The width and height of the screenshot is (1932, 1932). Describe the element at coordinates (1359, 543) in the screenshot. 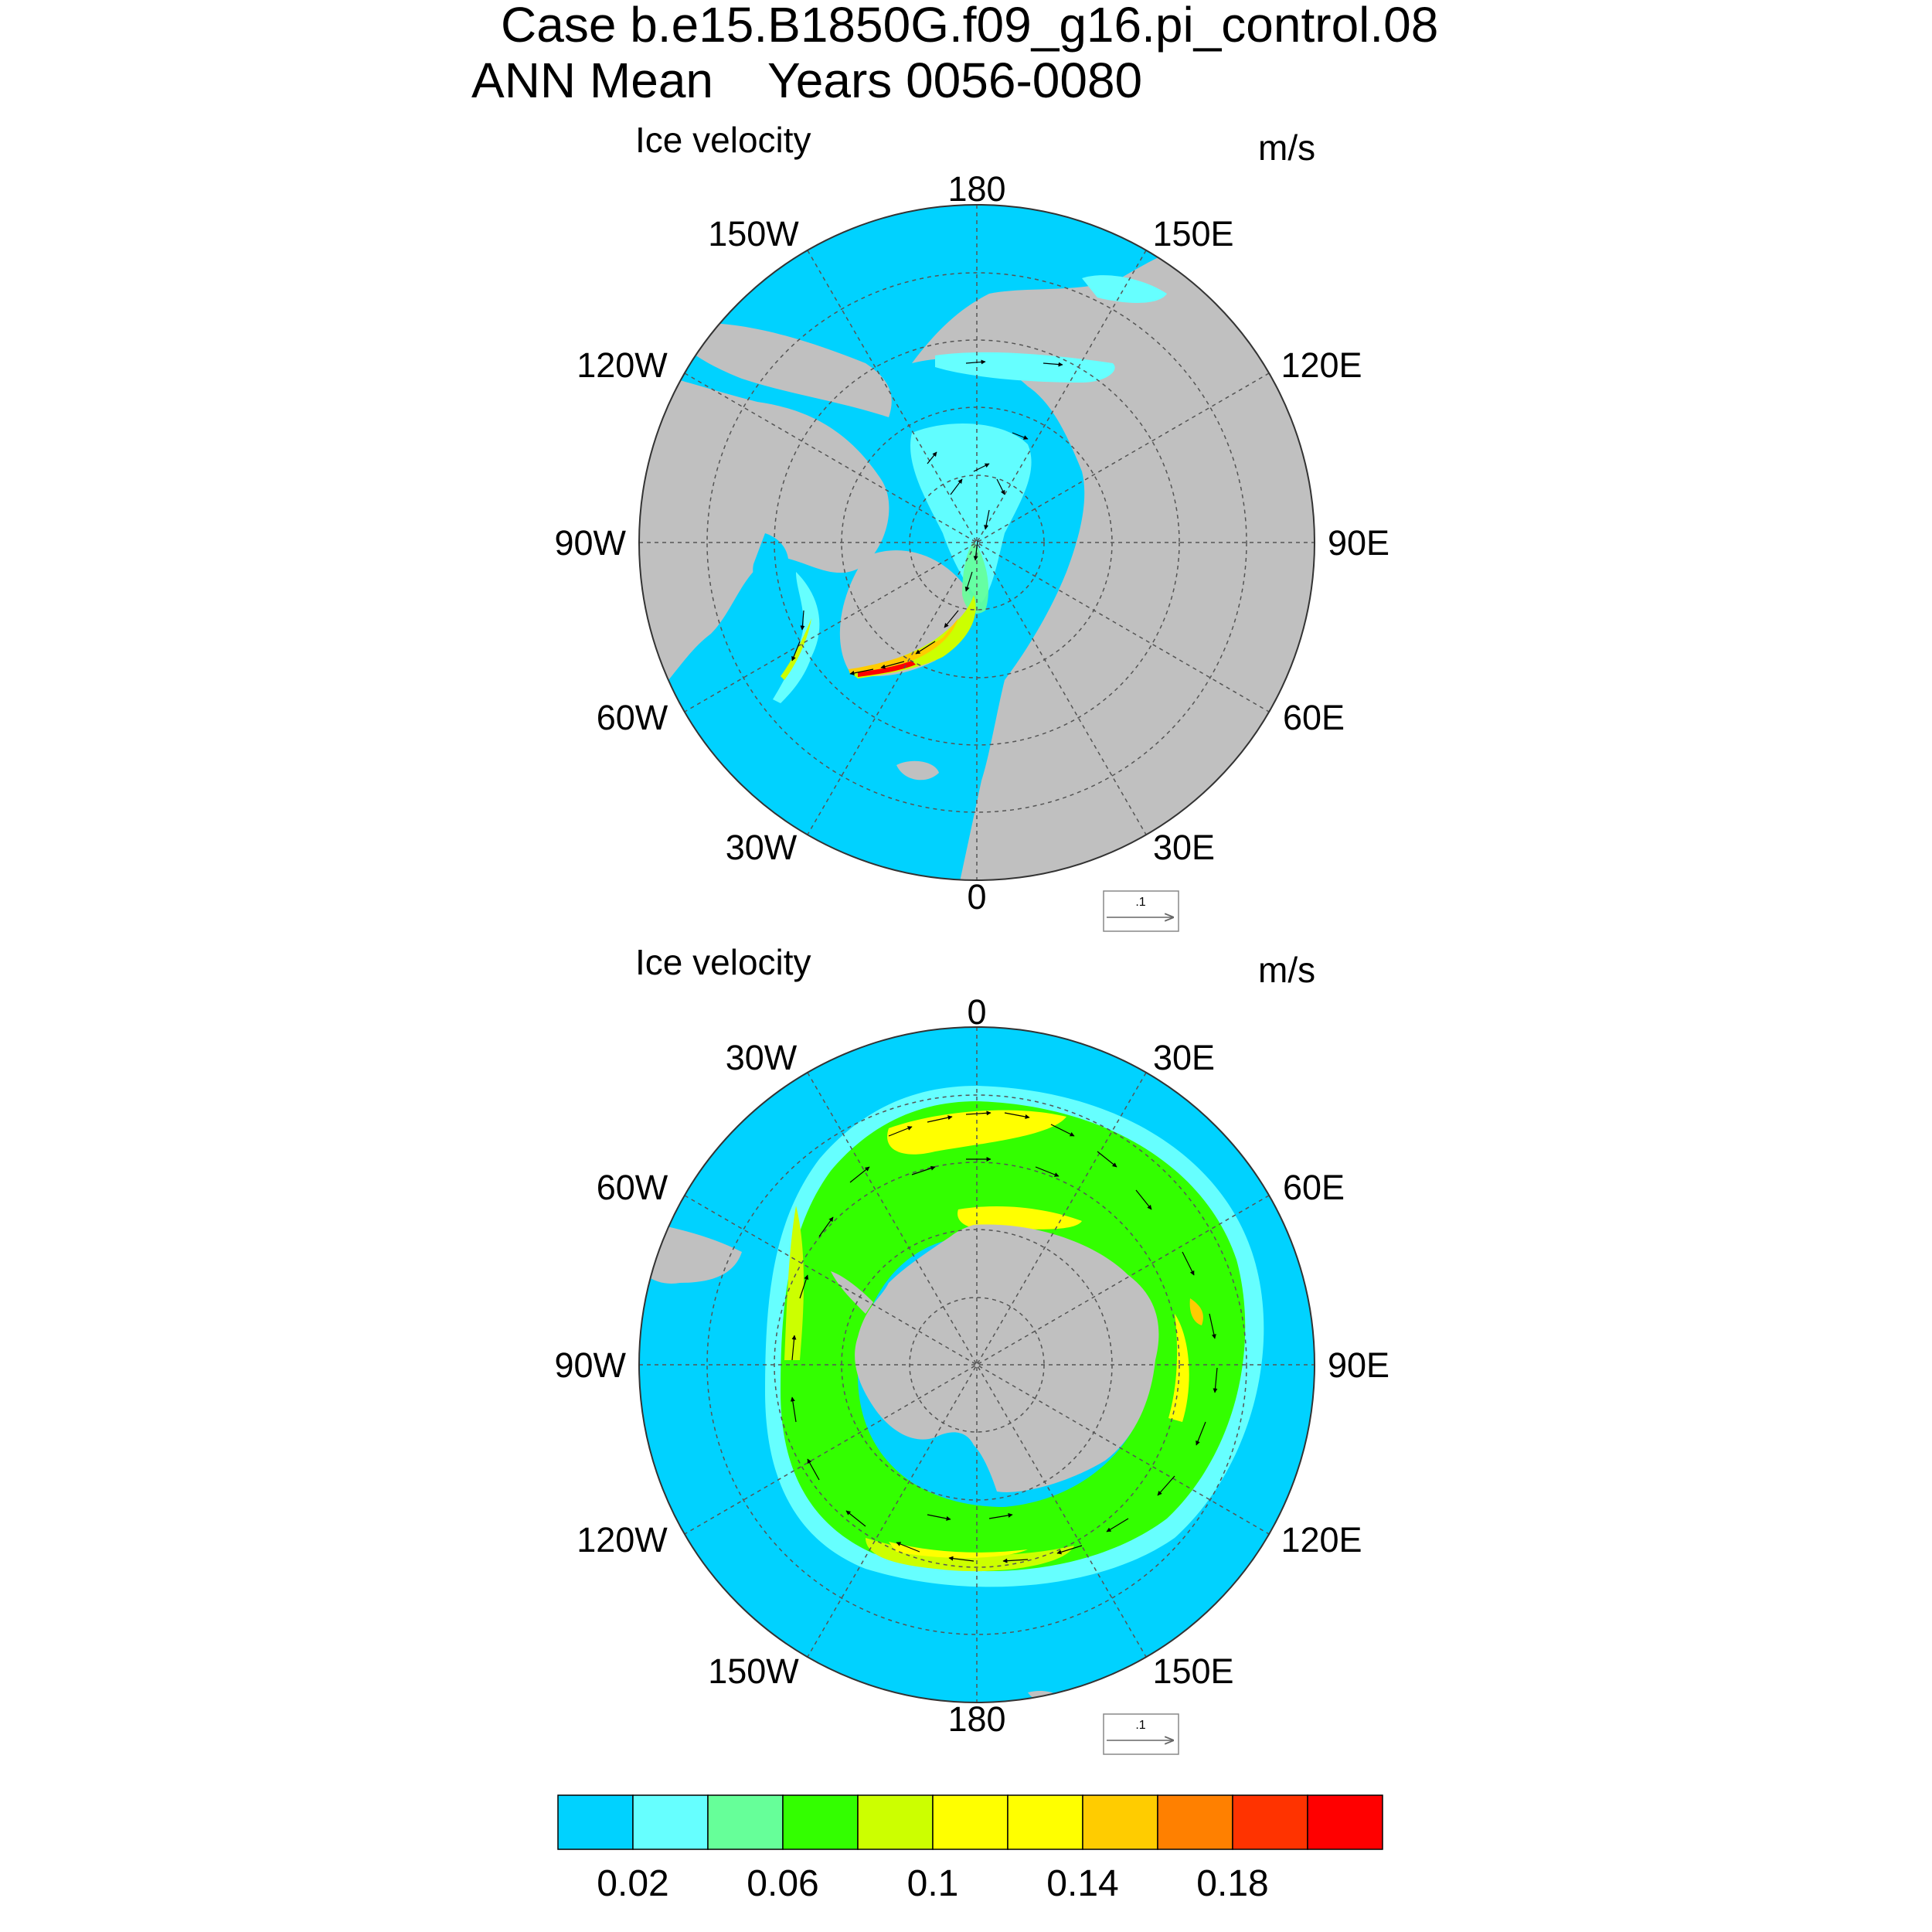

I see `north-lon-label-90e: 90E` at that location.